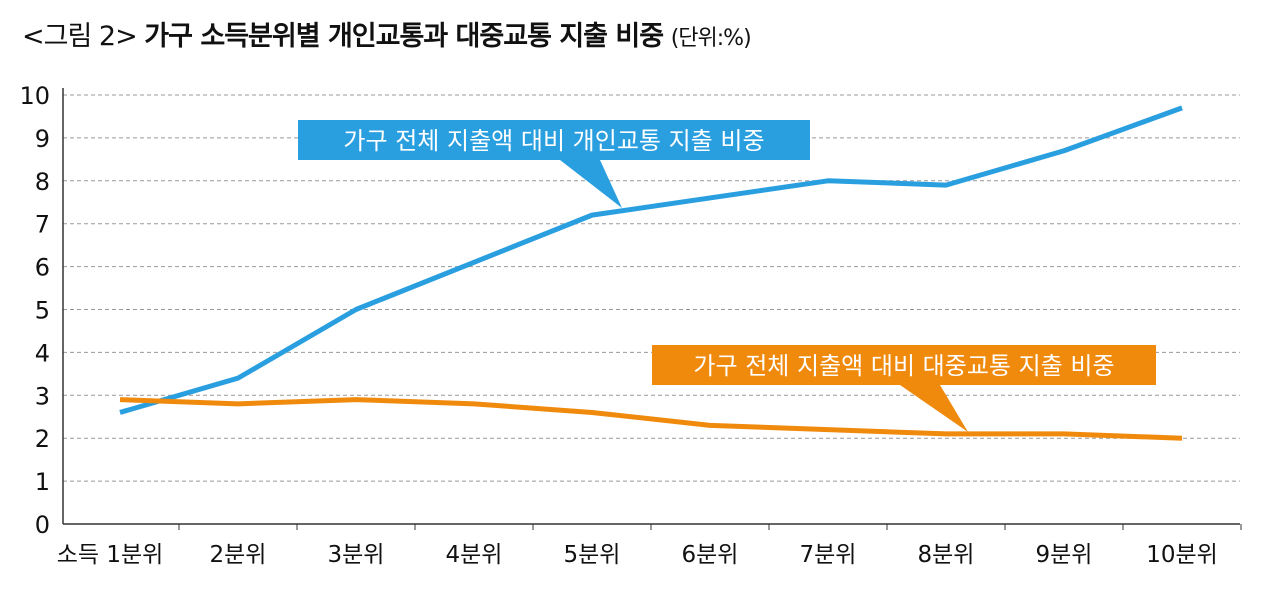 This screenshot has height=591, width=1280. I want to click on y-tick-label: 4, so click(42, 353).